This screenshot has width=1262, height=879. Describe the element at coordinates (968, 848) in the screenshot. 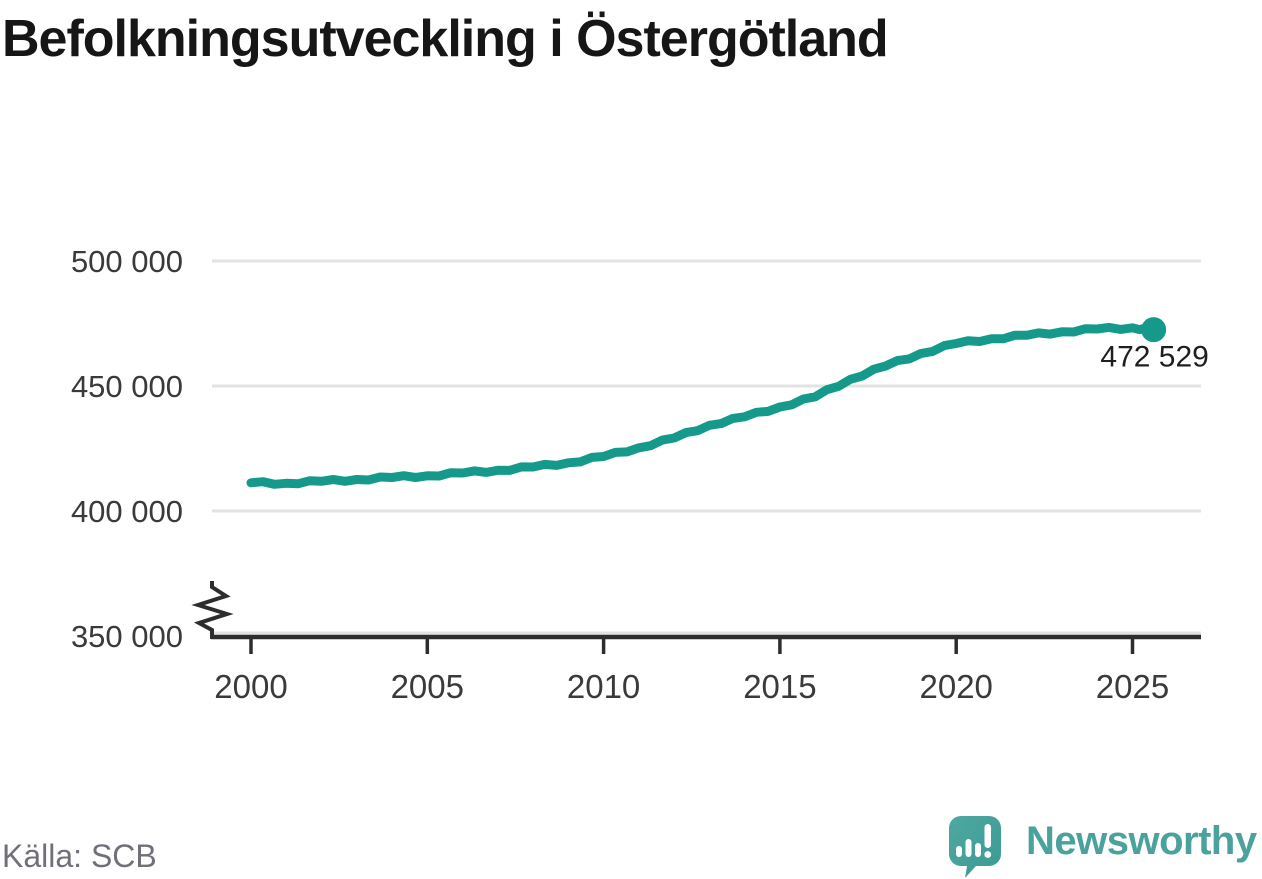

I see `badge-bar-chart-icon` at that location.